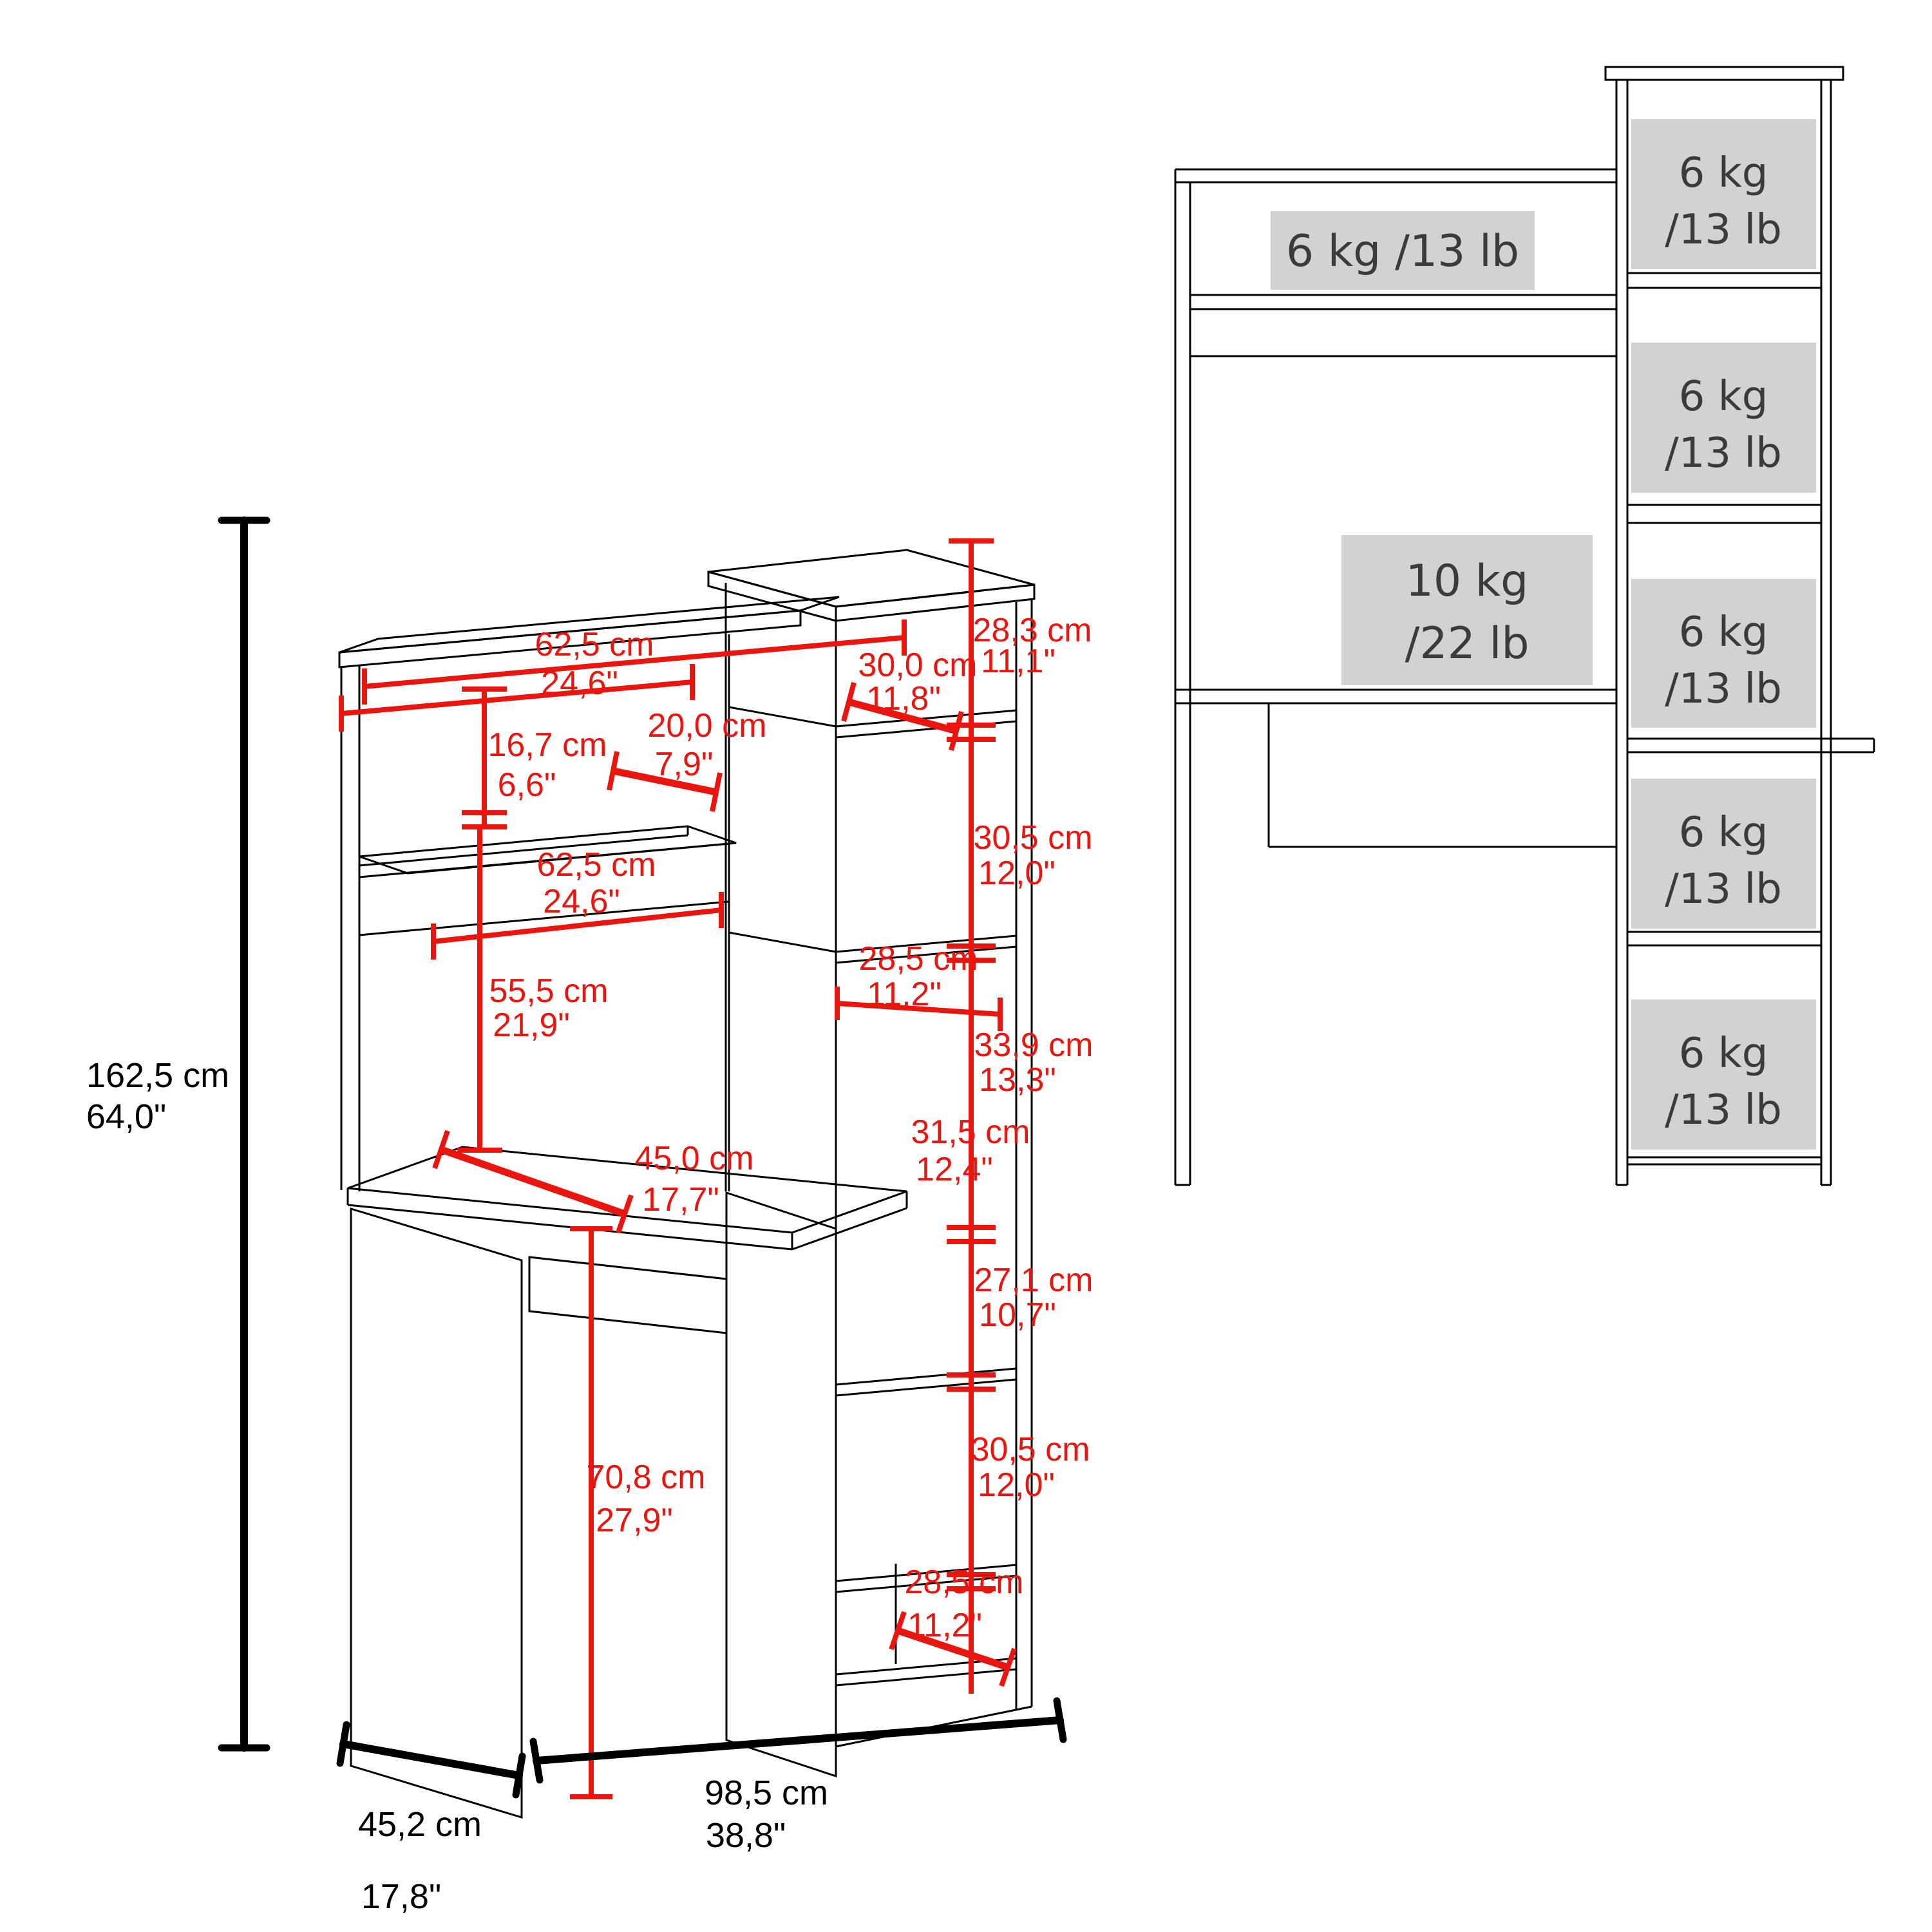  I want to click on dim-desk-clear-width-in: 24,6", so click(581, 902).